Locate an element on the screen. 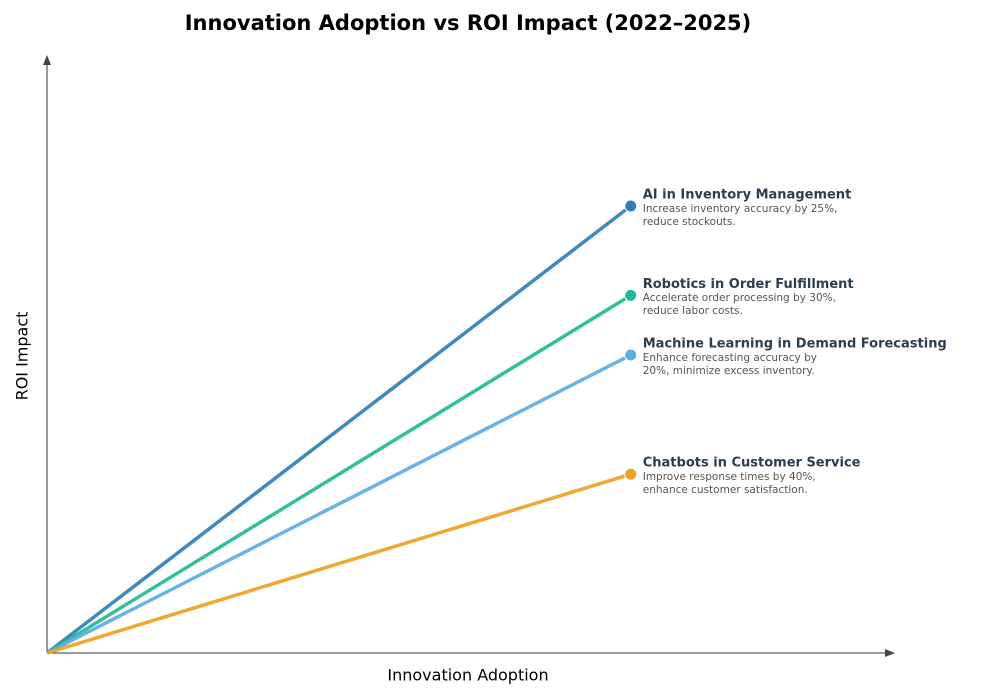 This screenshot has width=1000, height=700. series-name: Robotics in Order Fulfillment is located at coordinates (748, 284).